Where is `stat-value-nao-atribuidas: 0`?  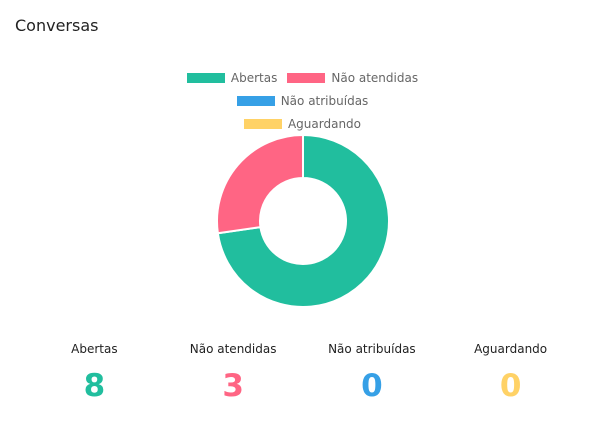 stat-value-nao-atribuidas: 0 is located at coordinates (372, 386).